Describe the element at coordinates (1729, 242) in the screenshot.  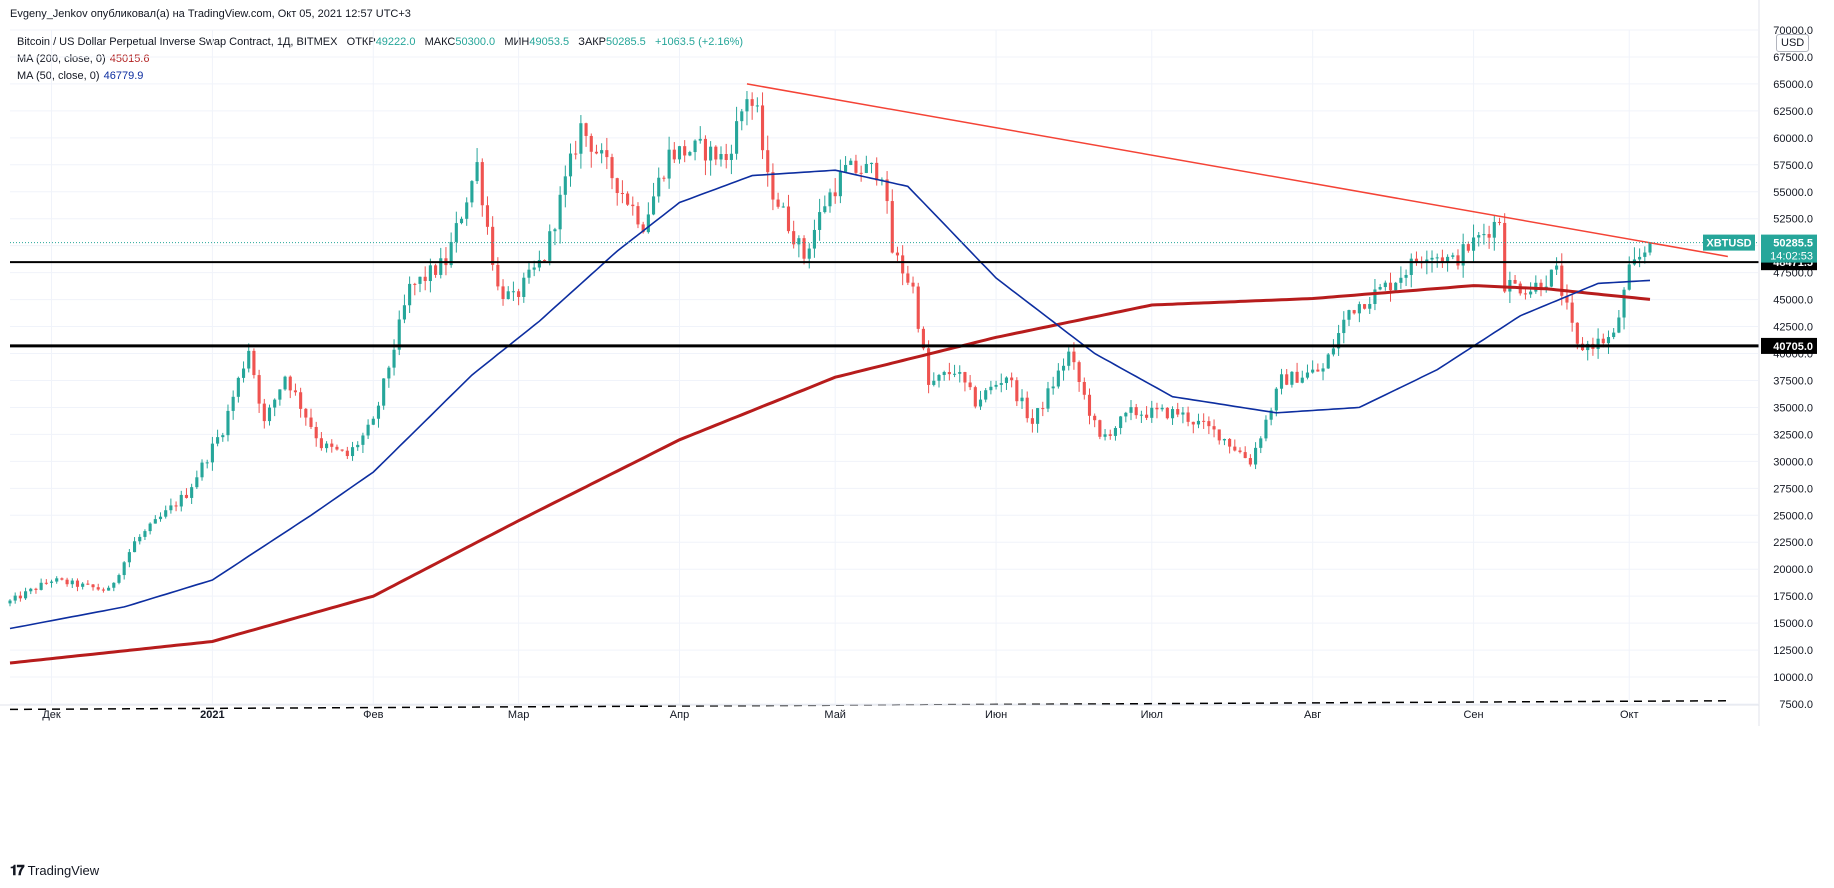
I see `symbol-tag-box` at that location.